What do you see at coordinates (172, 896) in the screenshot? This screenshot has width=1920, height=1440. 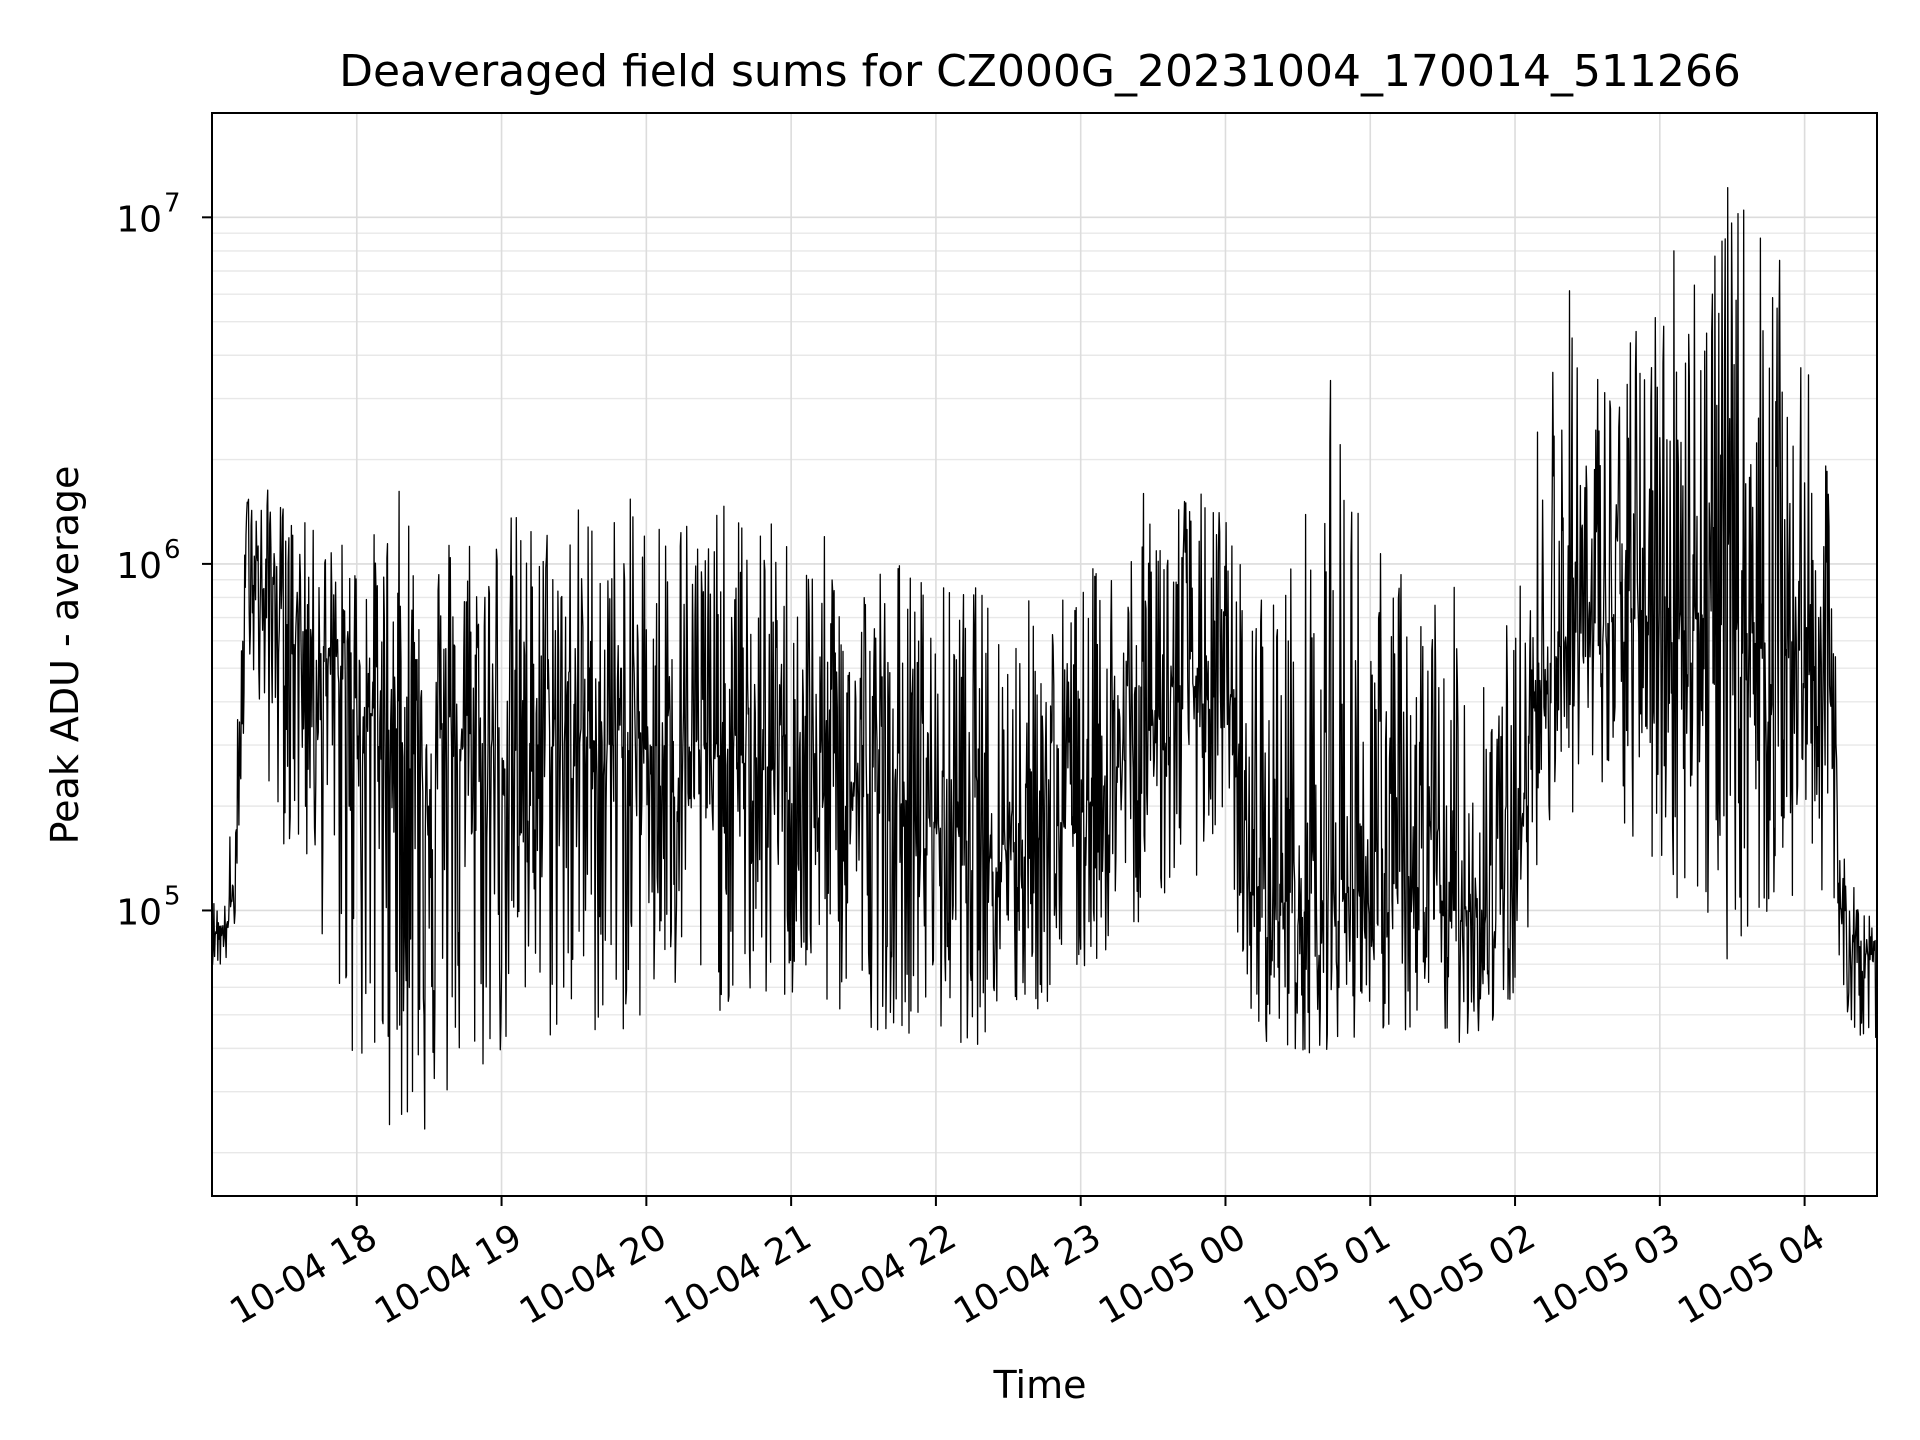 I see `y-tick-exponent: 5` at bounding box center [172, 896].